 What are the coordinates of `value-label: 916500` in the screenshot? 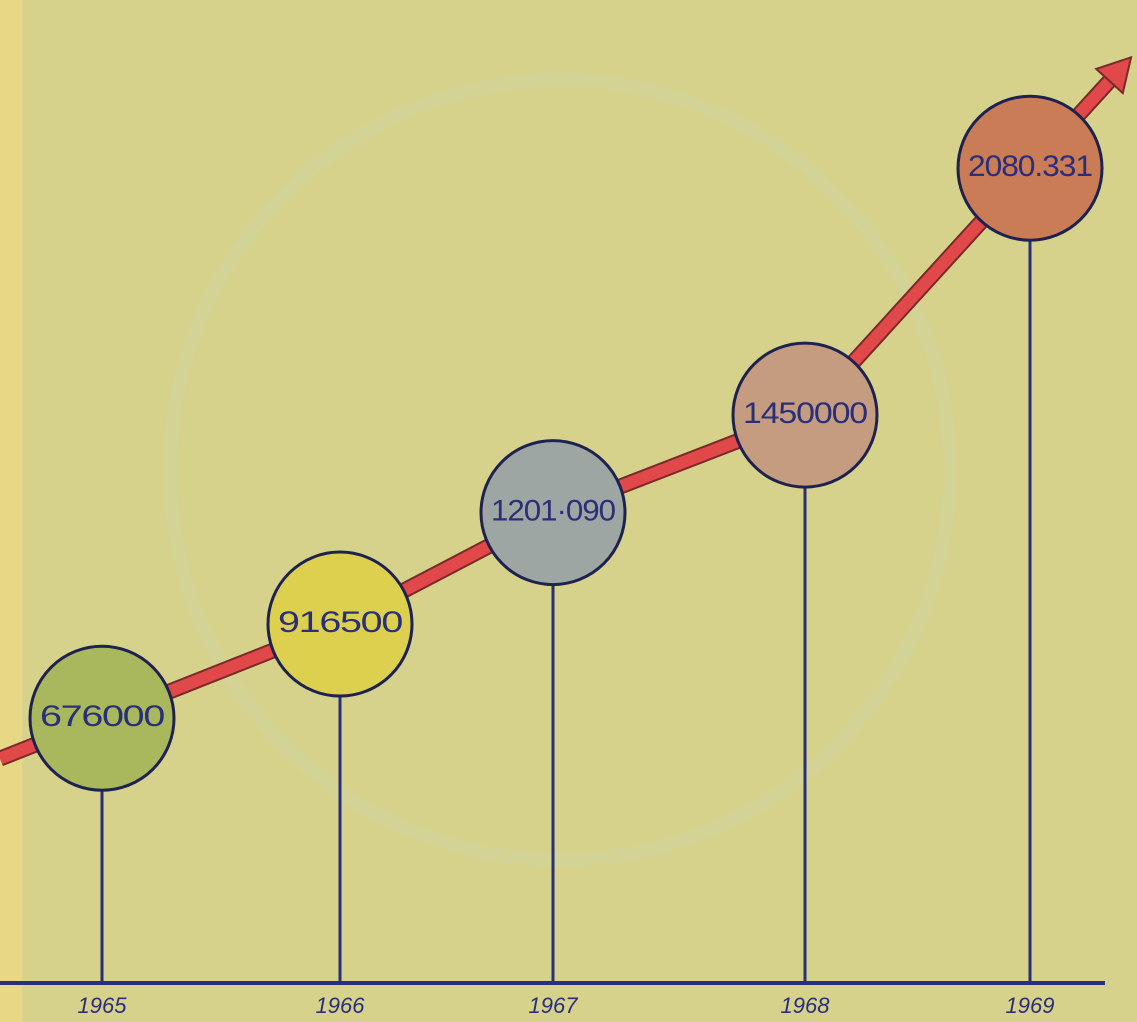 It's located at (340, 622).